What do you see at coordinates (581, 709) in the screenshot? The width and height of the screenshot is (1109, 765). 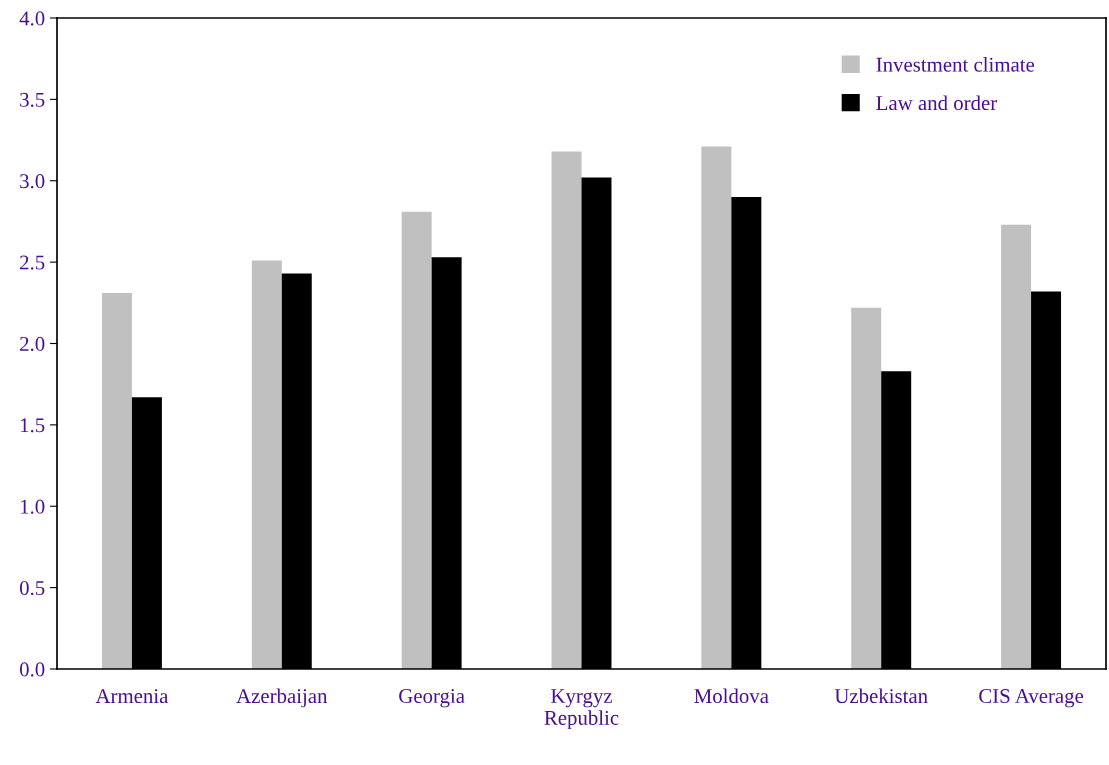 I see `x-tick-label: Kyrgyz Republic` at bounding box center [581, 709].